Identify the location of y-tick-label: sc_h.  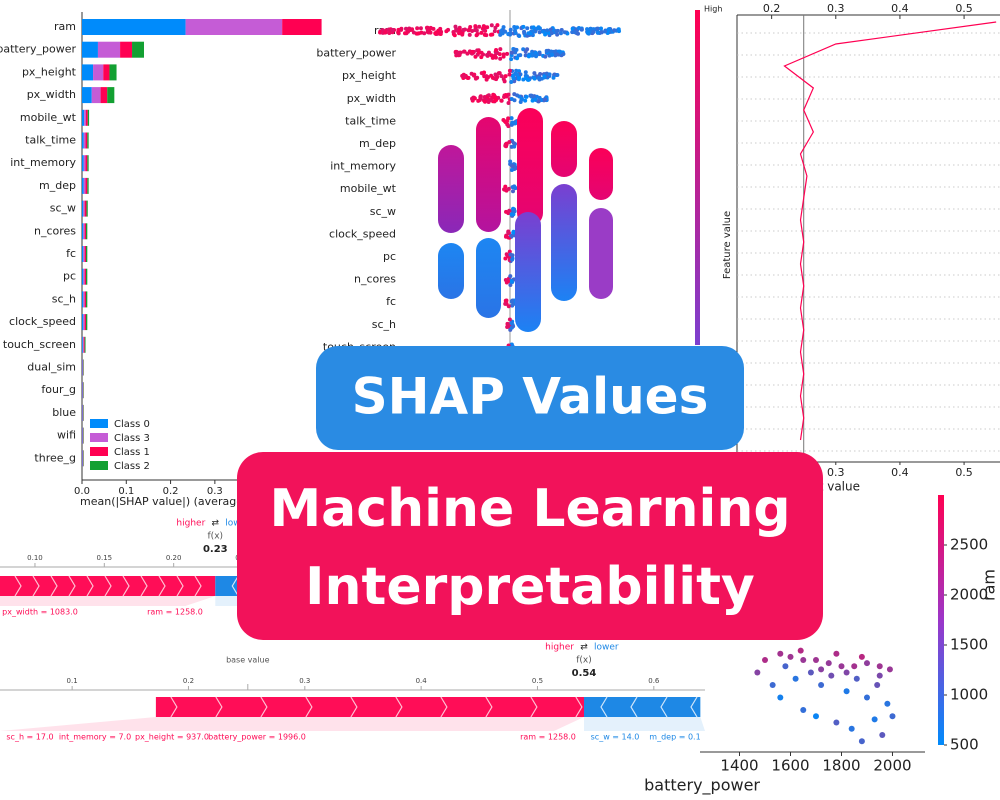
(384, 324).